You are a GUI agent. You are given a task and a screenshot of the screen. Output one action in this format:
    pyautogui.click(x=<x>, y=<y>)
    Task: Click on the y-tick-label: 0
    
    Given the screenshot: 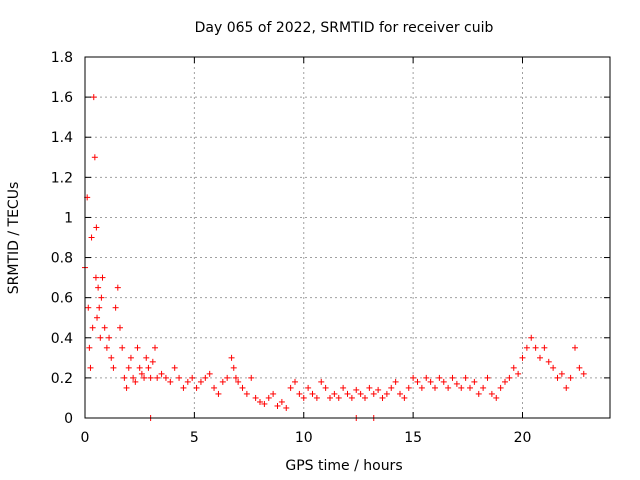 What is the action you would take?
    pyautogui.click(x=68, y=419)
    